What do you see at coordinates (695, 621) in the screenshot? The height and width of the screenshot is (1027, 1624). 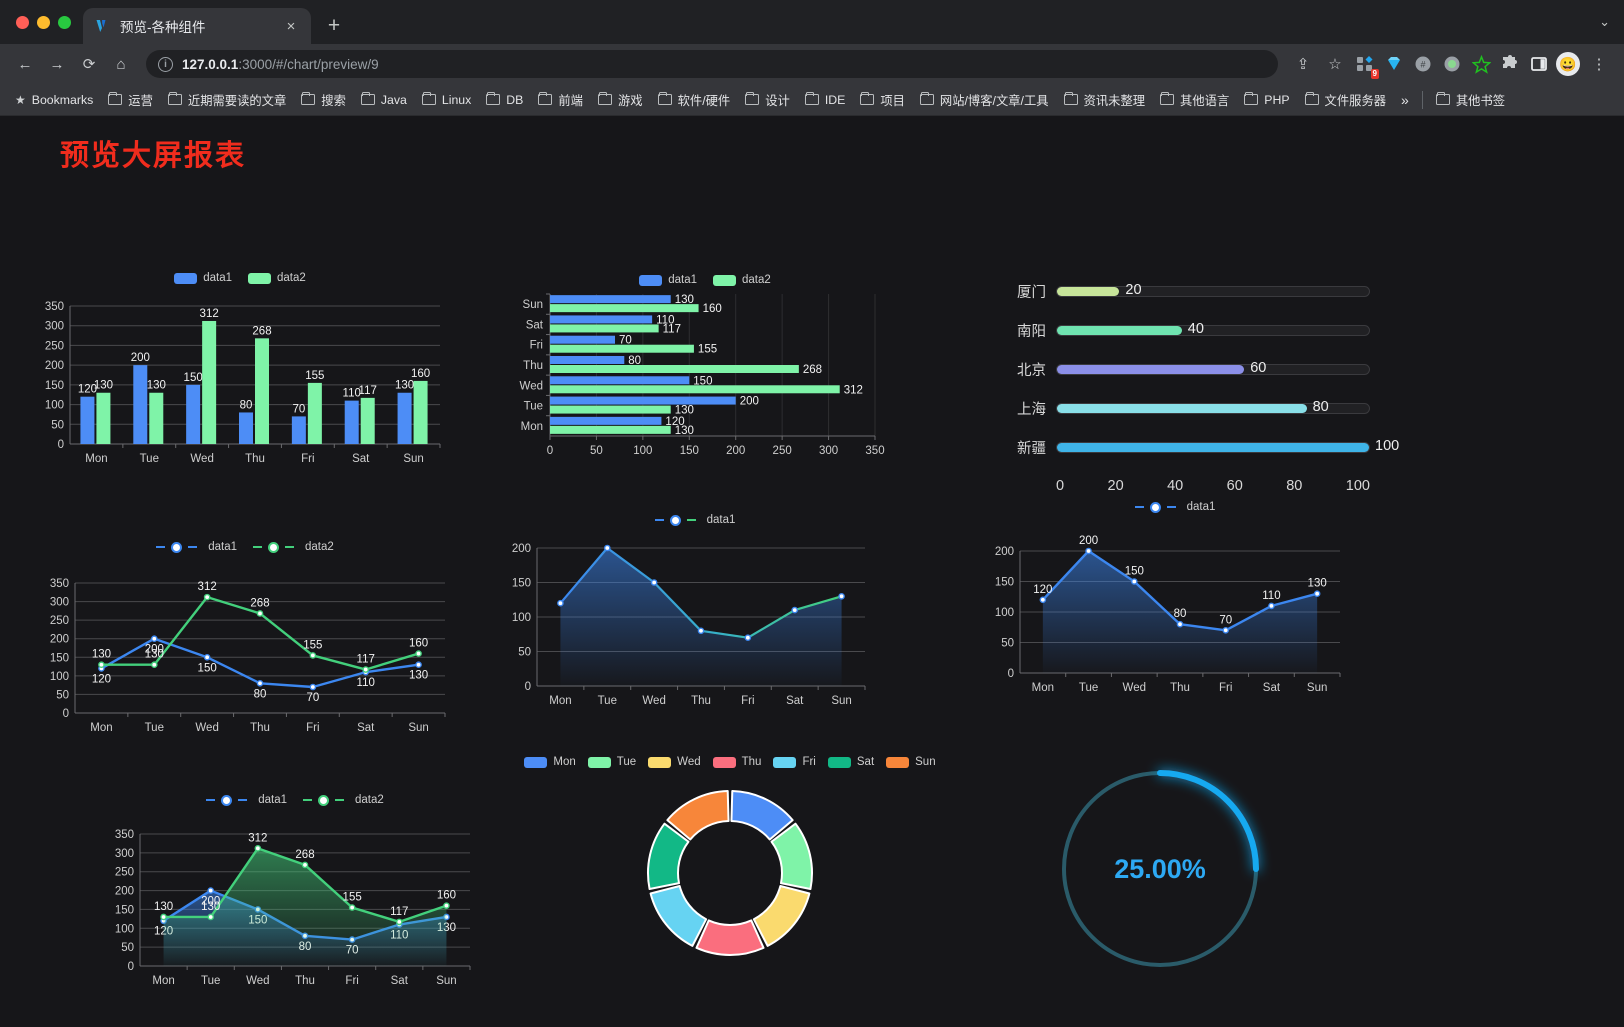 I see `chart-line-gradient: data1 0 50 100 150 200 Mon Tue Wed Thu Fri Sat Sun` at bounding box center [695, 621].